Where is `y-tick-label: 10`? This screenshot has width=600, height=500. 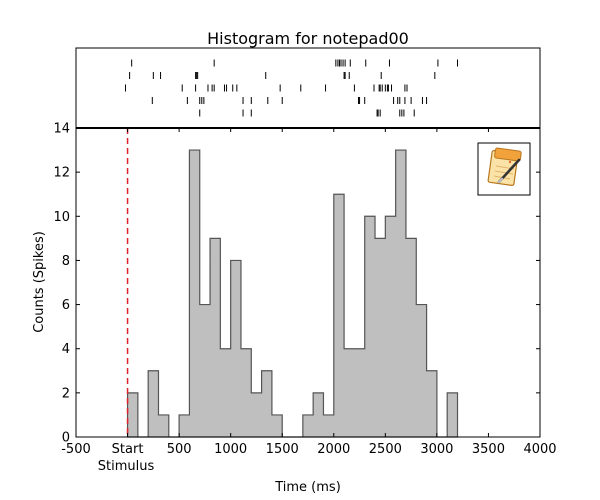
y-tick-label: 10 is located at coordinates (61, 217).